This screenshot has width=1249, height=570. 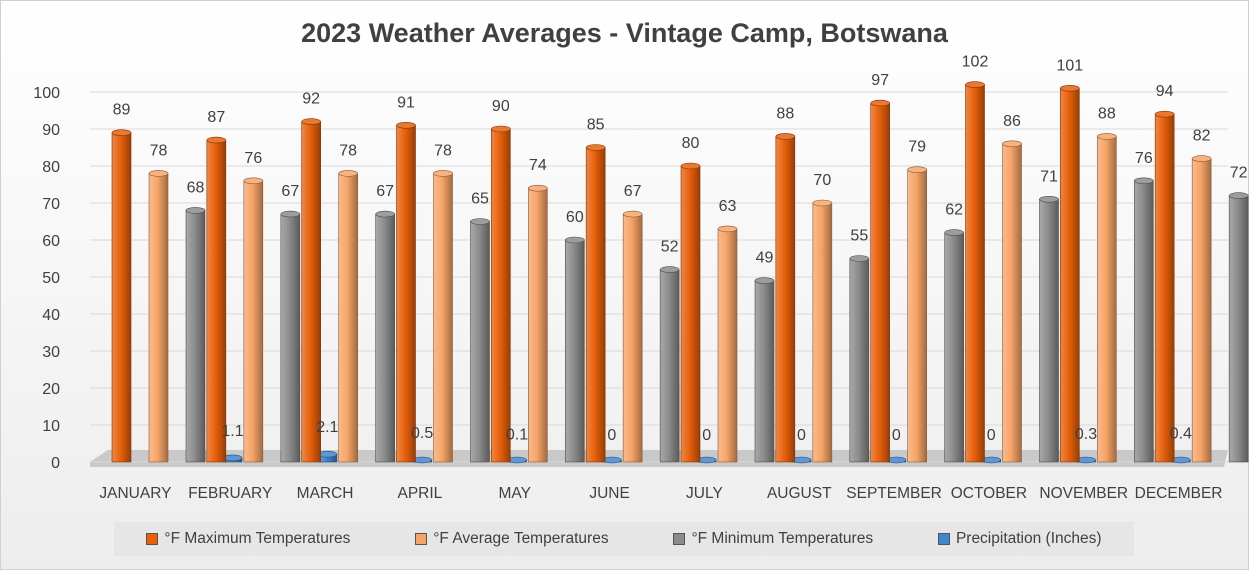 I want to click on data-label: 80, so click(x=691, y=143).